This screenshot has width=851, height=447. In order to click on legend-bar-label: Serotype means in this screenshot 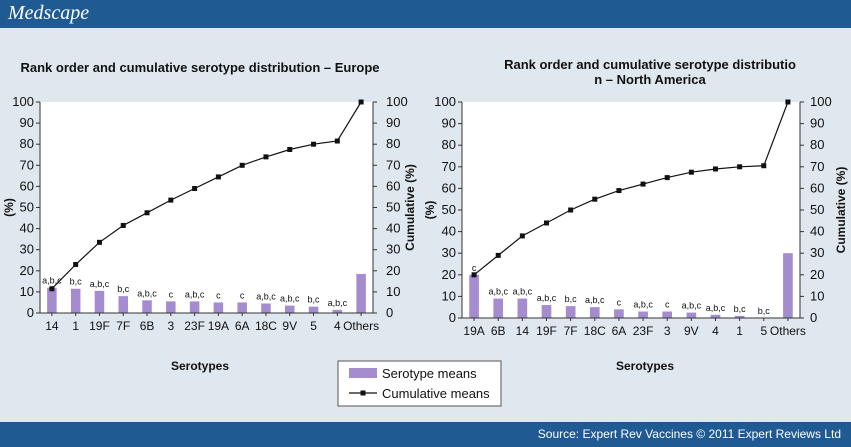, I will do `click(429, 373)`.